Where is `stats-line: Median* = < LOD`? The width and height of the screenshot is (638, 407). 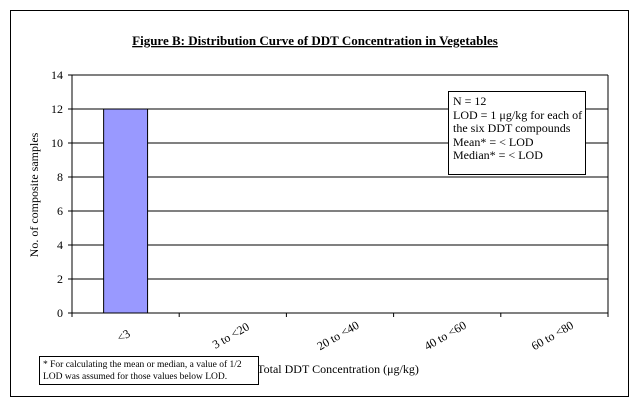
stats-line: Median* = < LOD is located at coordinates (498, 155).